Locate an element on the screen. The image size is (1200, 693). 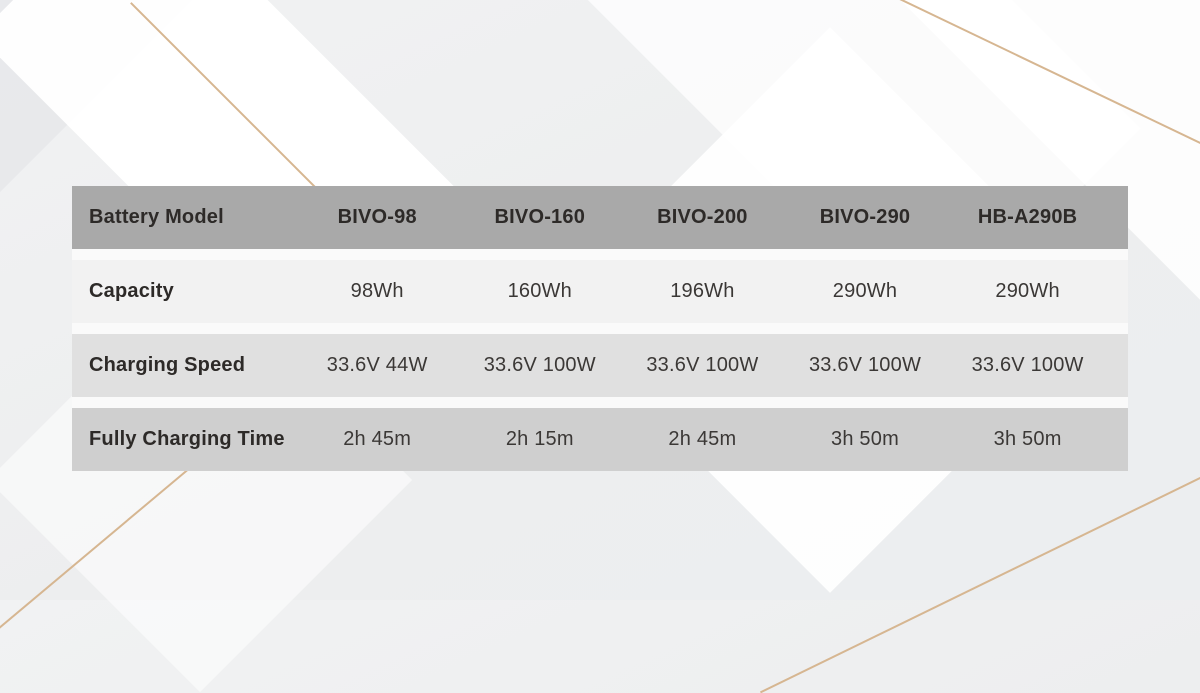
row-label: Charging Speed is located at coordinates (167, 365).